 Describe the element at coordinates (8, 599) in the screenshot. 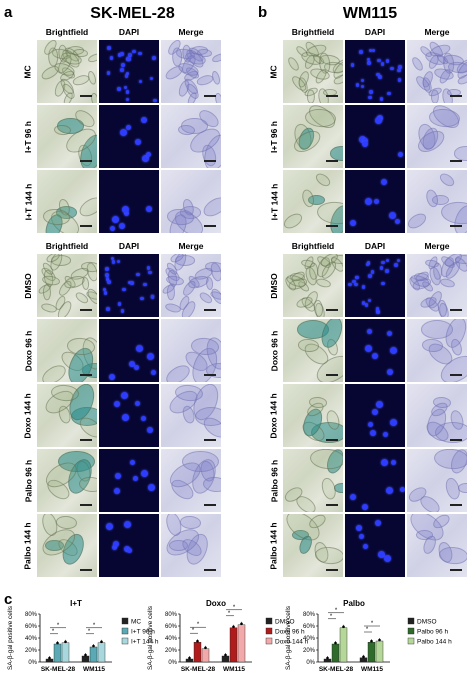

I see `panel-c-label: c` at that location.